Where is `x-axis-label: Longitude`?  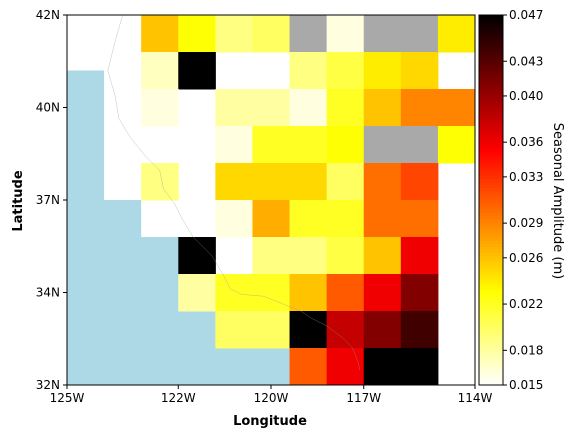
x-axis-label: Longitude is located at coordinates (270, 421).